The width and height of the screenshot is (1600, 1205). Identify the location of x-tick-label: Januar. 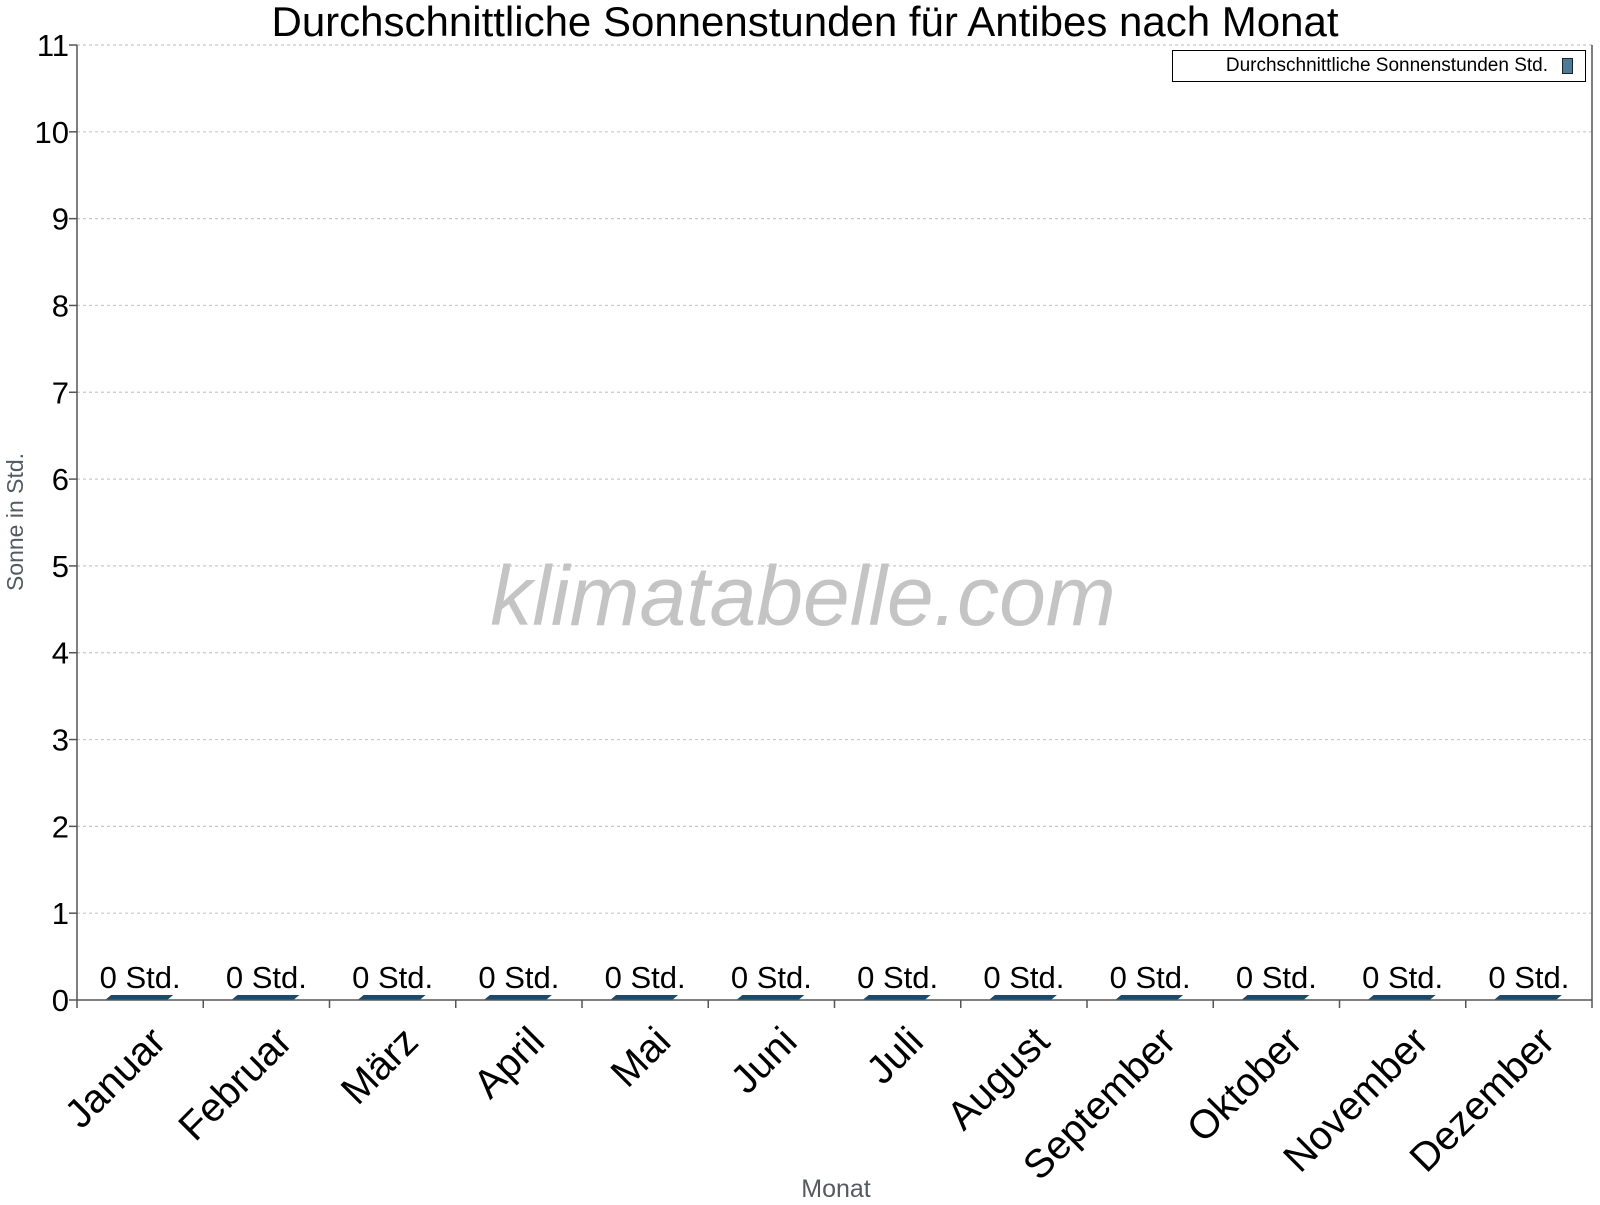
(116, 1078).